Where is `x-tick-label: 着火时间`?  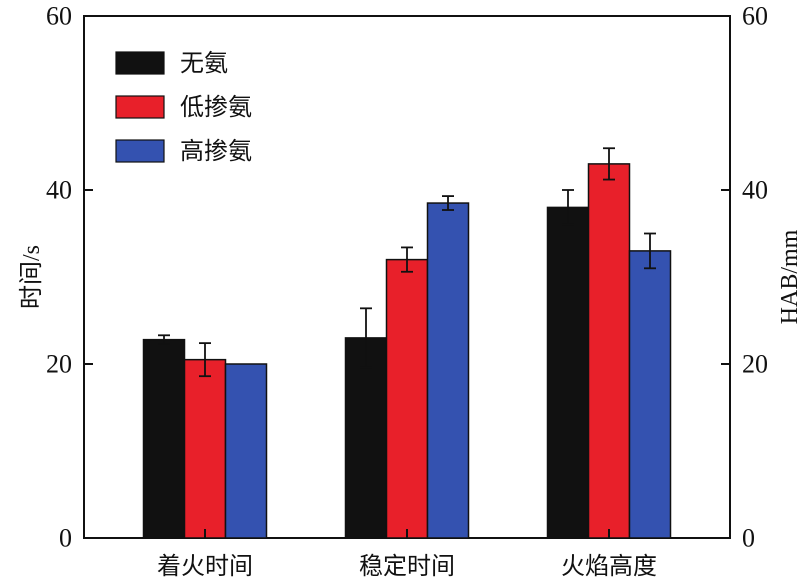 x-tick-label: 着火时间 is located at coordinates (205, 566).